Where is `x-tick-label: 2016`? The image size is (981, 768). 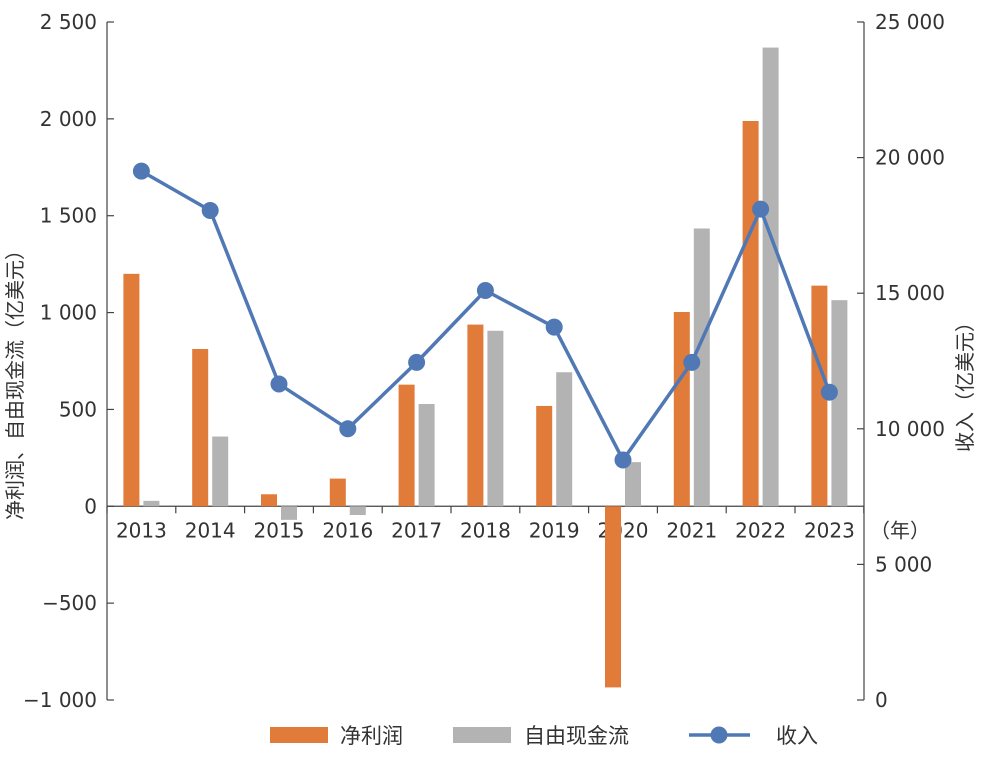 x-tick-label: 2016 is located at coordinates (347, 530).